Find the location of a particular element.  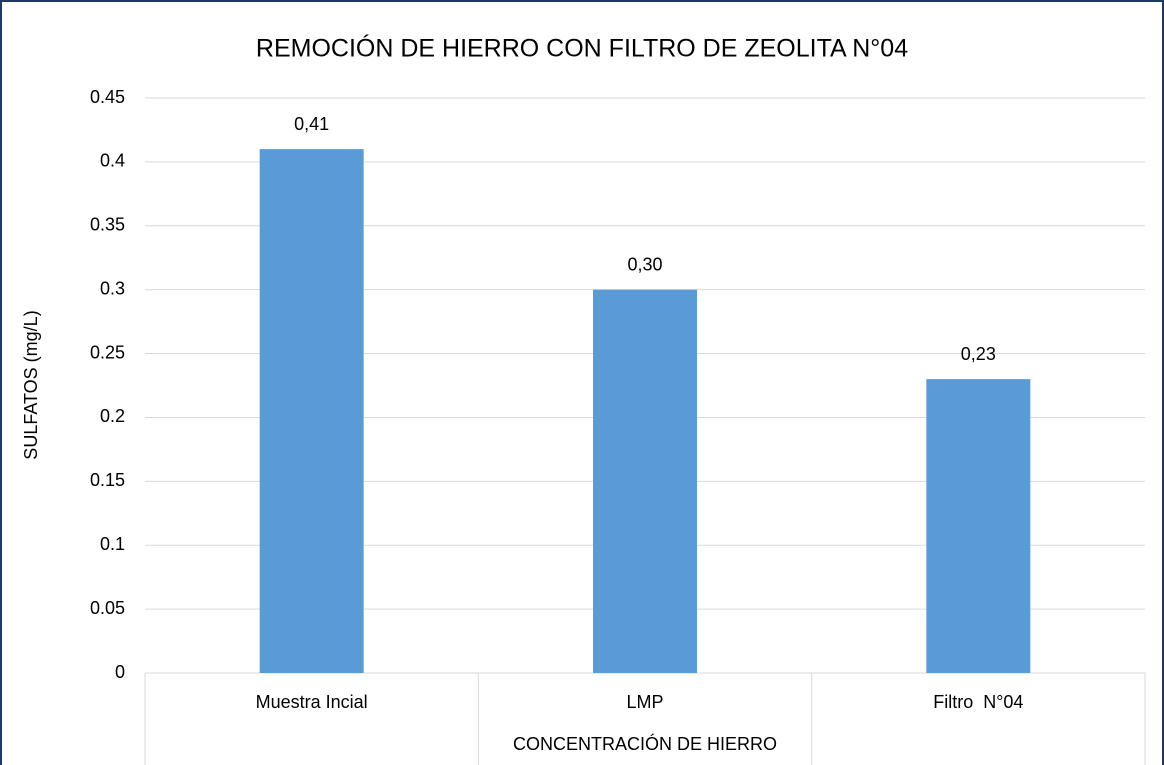

data-label: 0,30 is located at coordinates (644, 264).